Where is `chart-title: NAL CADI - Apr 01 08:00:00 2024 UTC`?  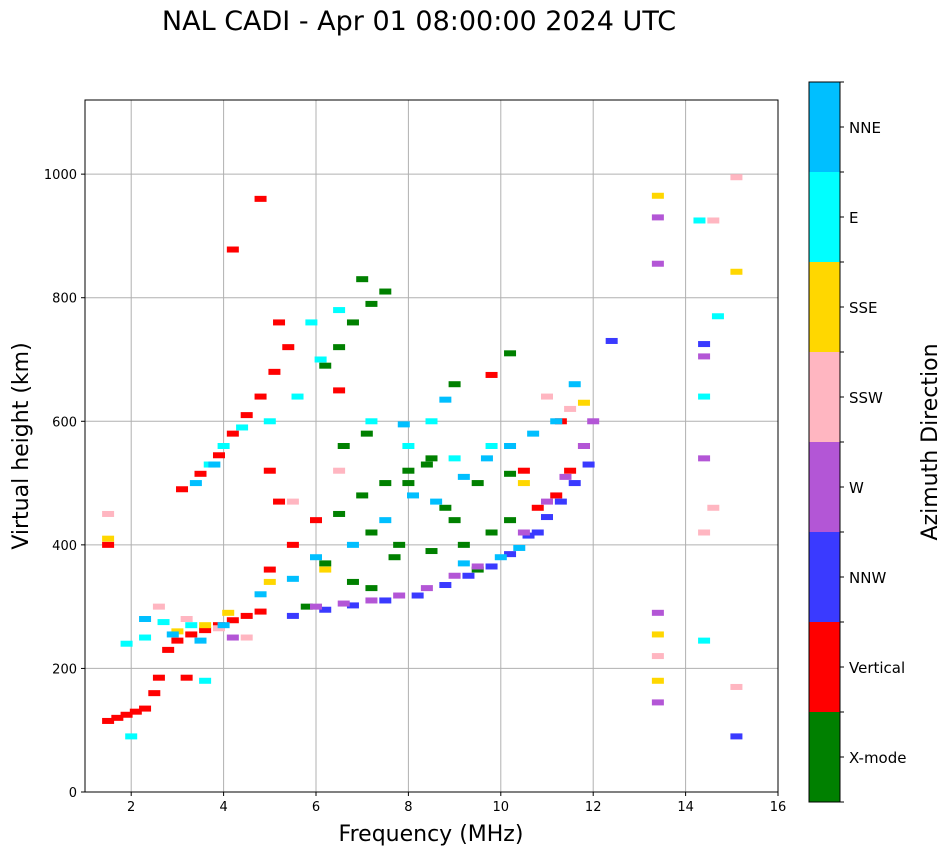
chart-title: NAL CADI - Apr 01 08:00:00 2024 UTC is located at coordinates (419, 21).